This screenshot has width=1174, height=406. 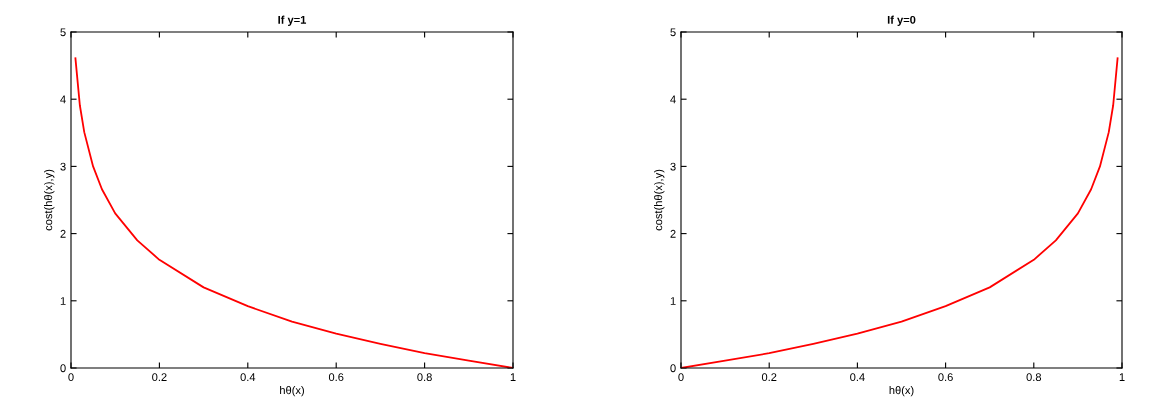 What do you see at coordinates (901, 20) in the screenshot?
I see `chart-title: If y=0` at bounding box center [901, 20].